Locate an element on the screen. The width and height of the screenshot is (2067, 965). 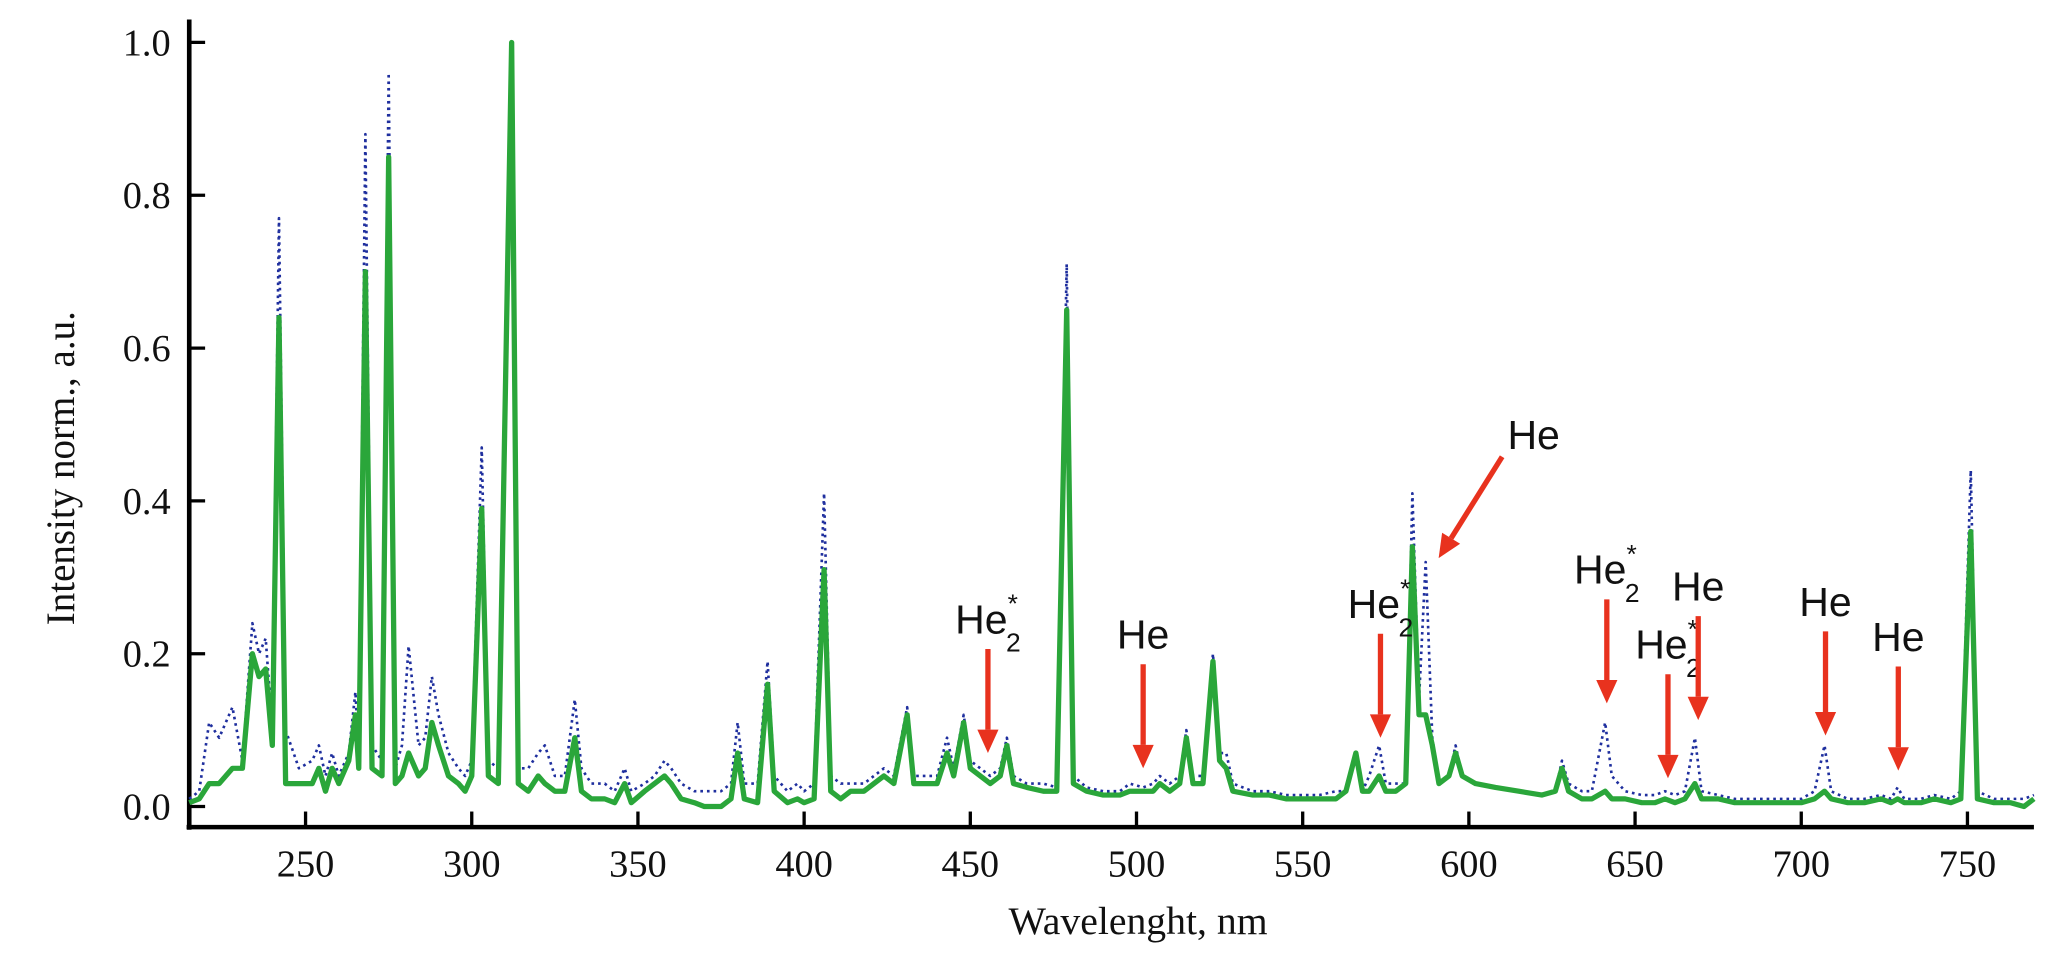
x-tick-label: 600 is located at coordinates (1469, 865).